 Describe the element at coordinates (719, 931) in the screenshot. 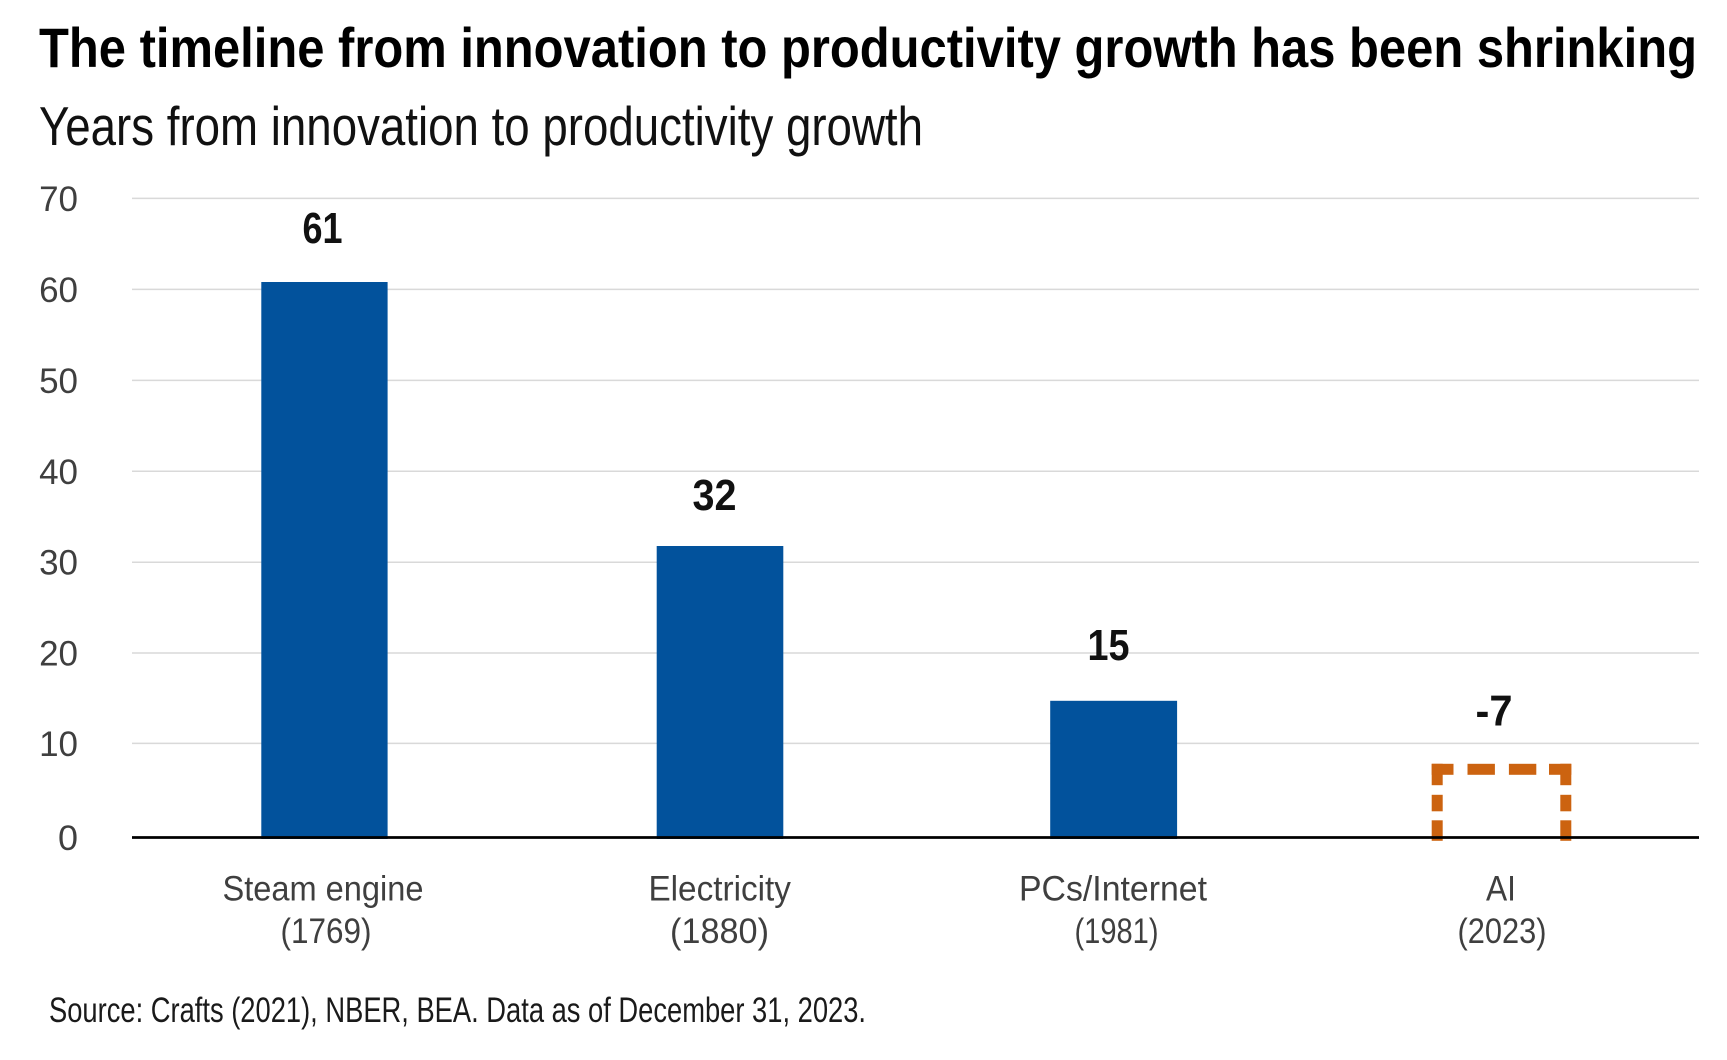

I see `svg-text: (1880)` at that location.